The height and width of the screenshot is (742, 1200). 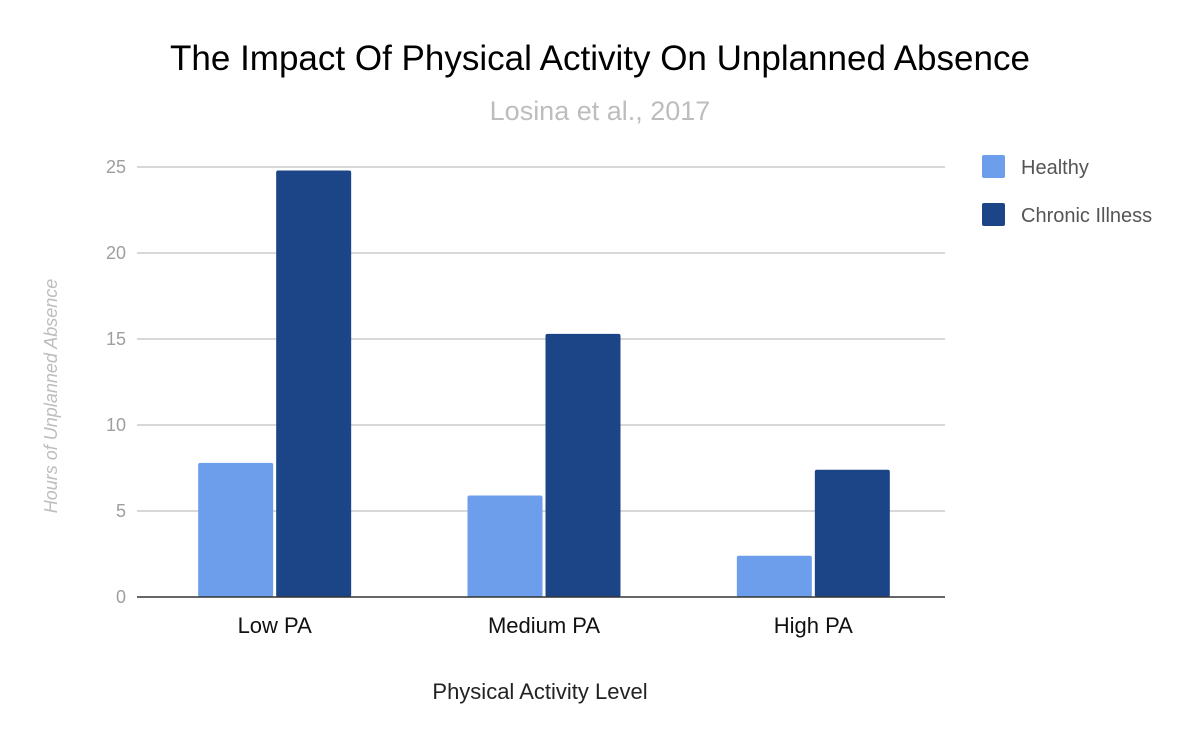 I want to click on y-axis-title: Hours of Unplanned Absence, so click(x=51, y=396).